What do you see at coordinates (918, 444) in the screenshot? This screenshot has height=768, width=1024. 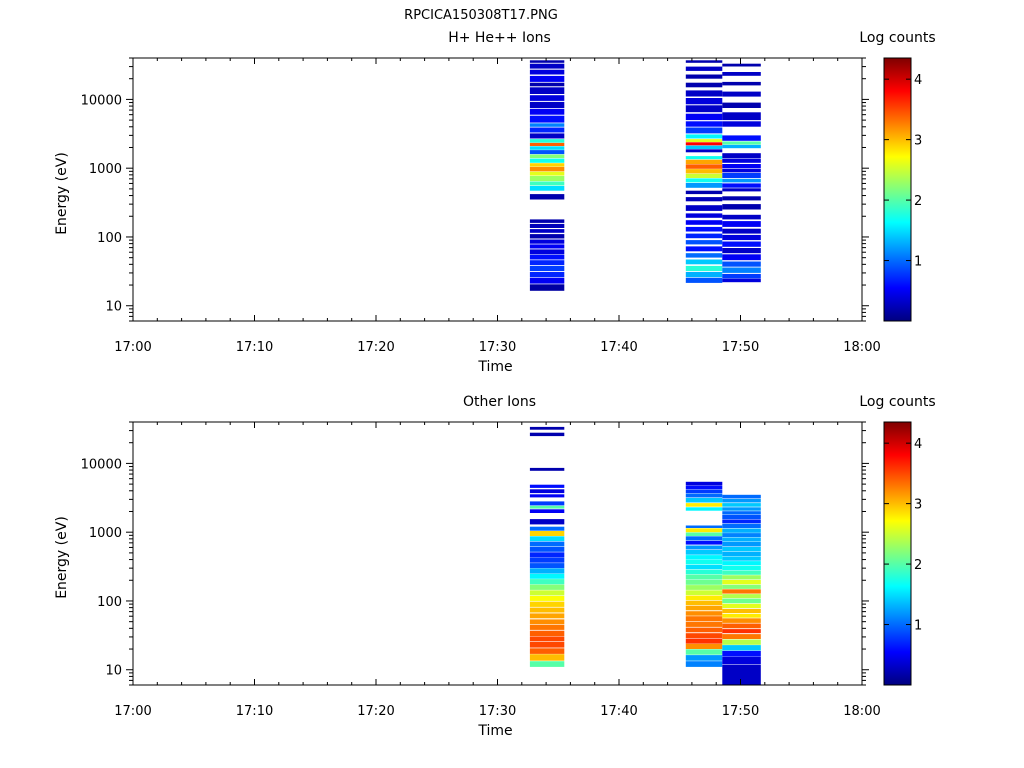 I see `colorbar-tick-label: 4` at bounding box center [918, 444].